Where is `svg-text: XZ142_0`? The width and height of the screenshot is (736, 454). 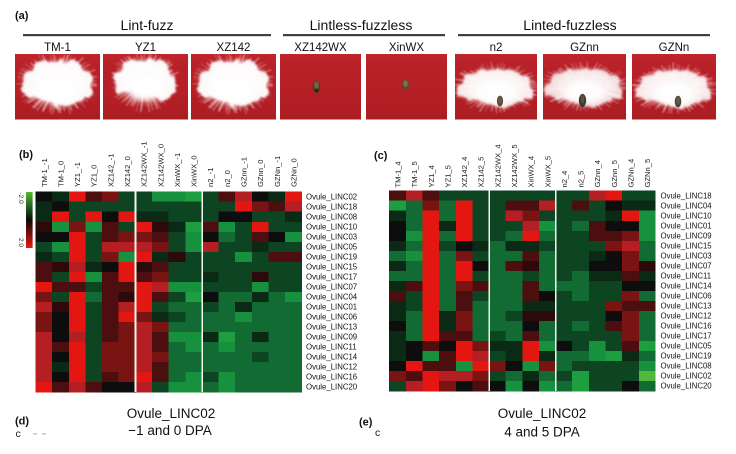 svg-text: XZ142_0 is located at coordinates (127, 171).